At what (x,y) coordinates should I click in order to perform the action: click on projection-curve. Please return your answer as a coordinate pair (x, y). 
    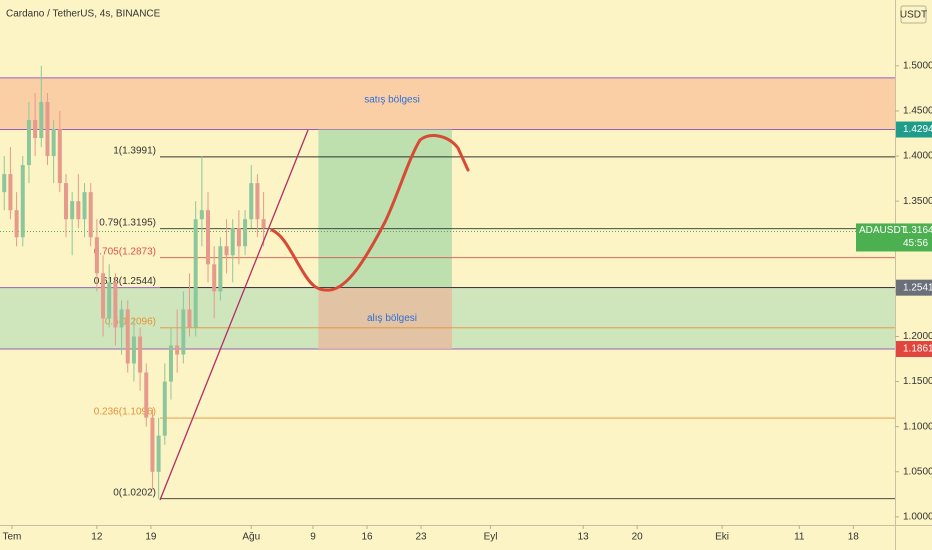
    Looking at the image, I should click on (370, 213).